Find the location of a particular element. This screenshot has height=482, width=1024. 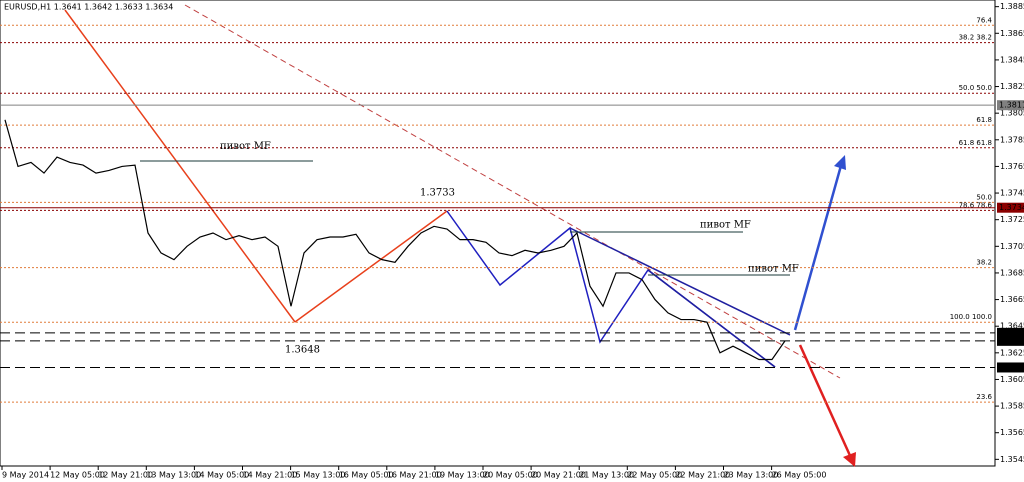

x-tick-label: 9 May 2014 is located at coordinates (25, 475).